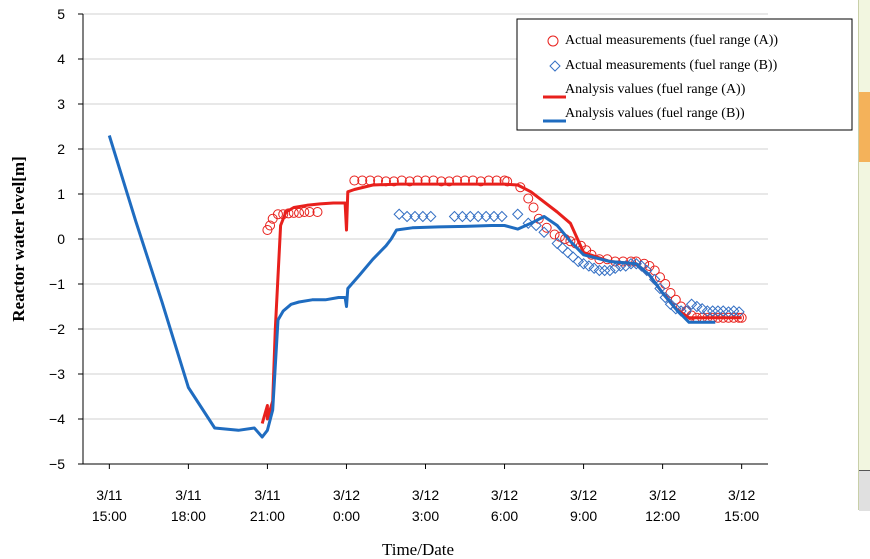 The height and width of the screenshot is (559, 870). What do you see at coordinates (267, 516) in the screenshot?
I see `x-tick-time: 21:00` at bounding box center [267, 516].